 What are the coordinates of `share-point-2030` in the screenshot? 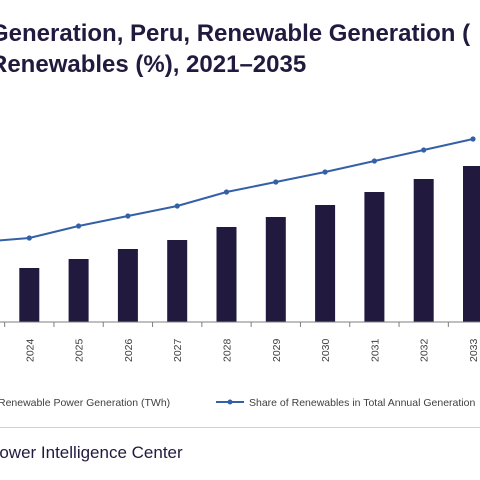 It's located at (325, 172).